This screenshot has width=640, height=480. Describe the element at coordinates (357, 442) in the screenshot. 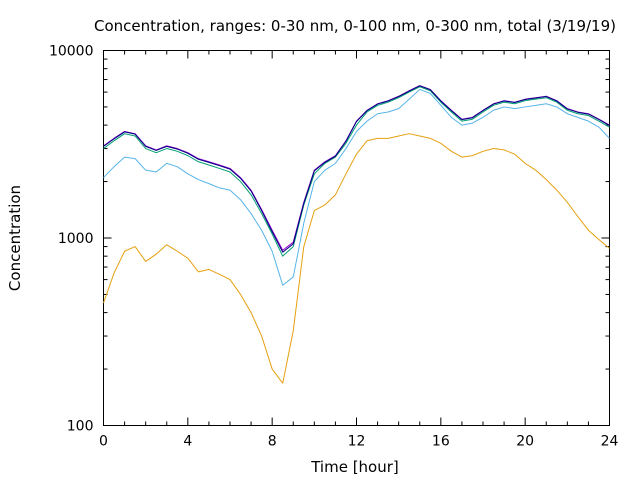

I see `x-tick-label: 12` at that location.